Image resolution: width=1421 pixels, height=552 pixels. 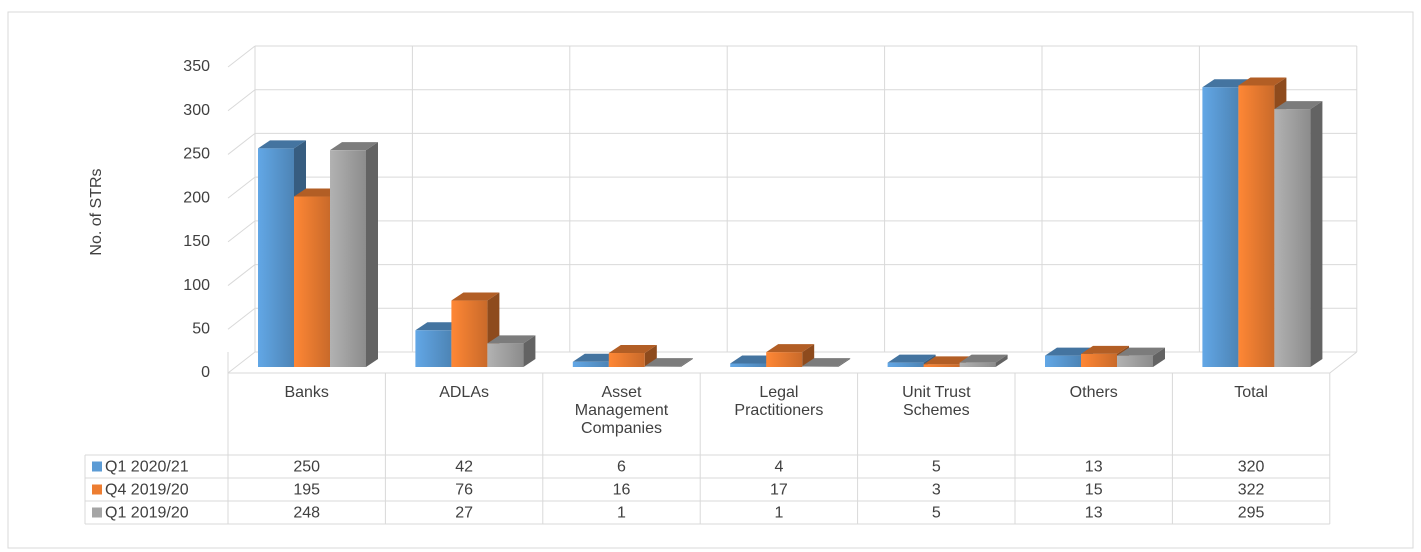 I want to click on legend-label: Q4 2019/20, so click(x=147, y=490).